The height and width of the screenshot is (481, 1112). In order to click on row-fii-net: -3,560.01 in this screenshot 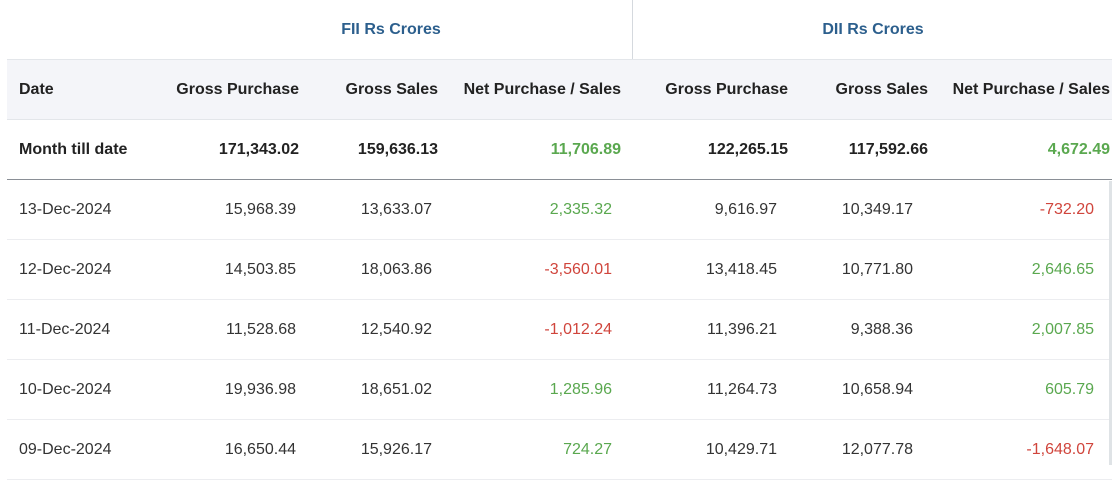, I will do `click(578, 269)`.